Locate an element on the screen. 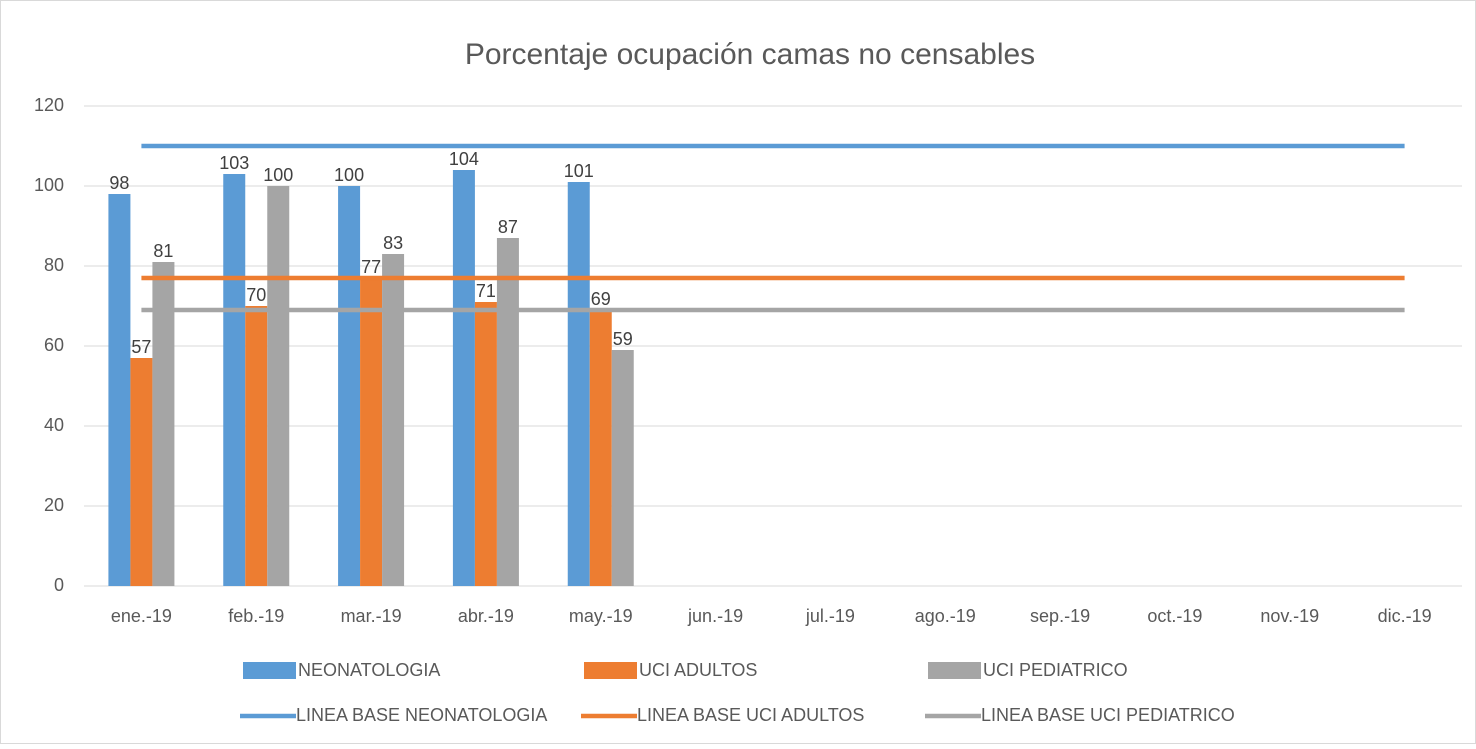 The image size is (1476, 749). data-label: 70 is located at coordinates (256, 295).